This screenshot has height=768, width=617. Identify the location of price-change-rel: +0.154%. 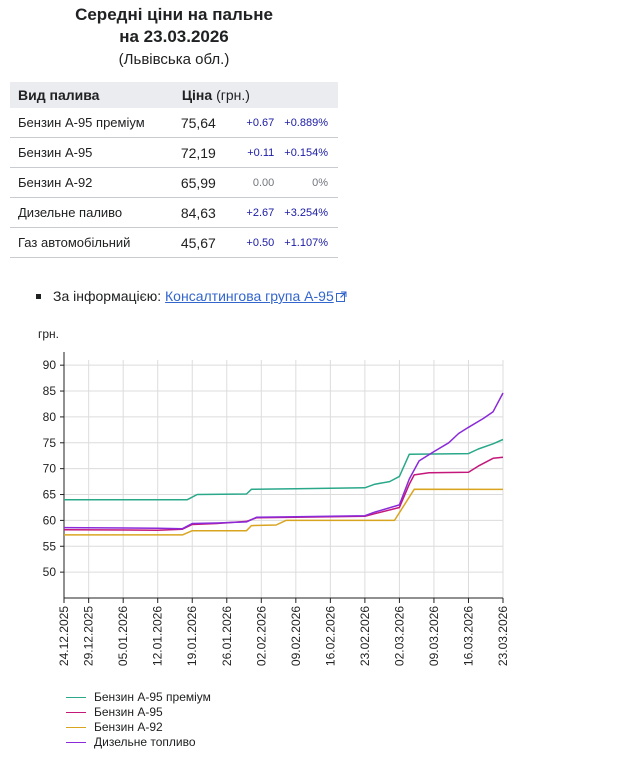
(311, 152).